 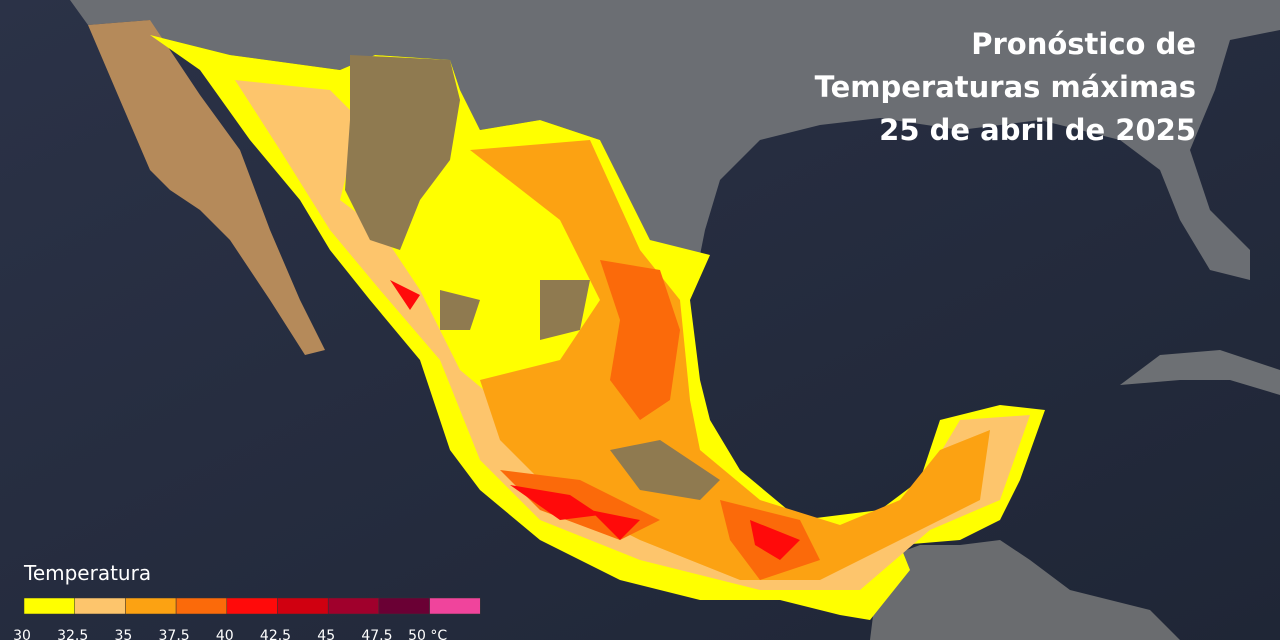 What do you see at coordinates (87, 573) in the screenshot?
I see `legend-title: Temperatura` at bounding box center [87, 573].